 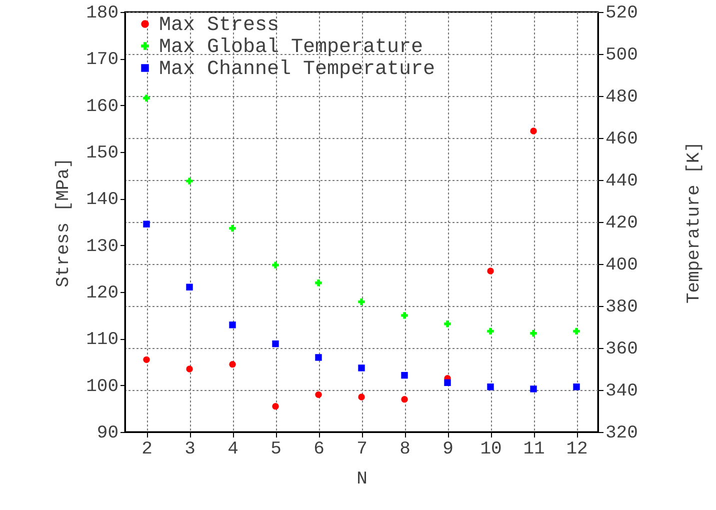 What do you see at coordinates (534, 450) in the screenshot?
I see `x-tick-label: 11` at bounding box center [534, 450].